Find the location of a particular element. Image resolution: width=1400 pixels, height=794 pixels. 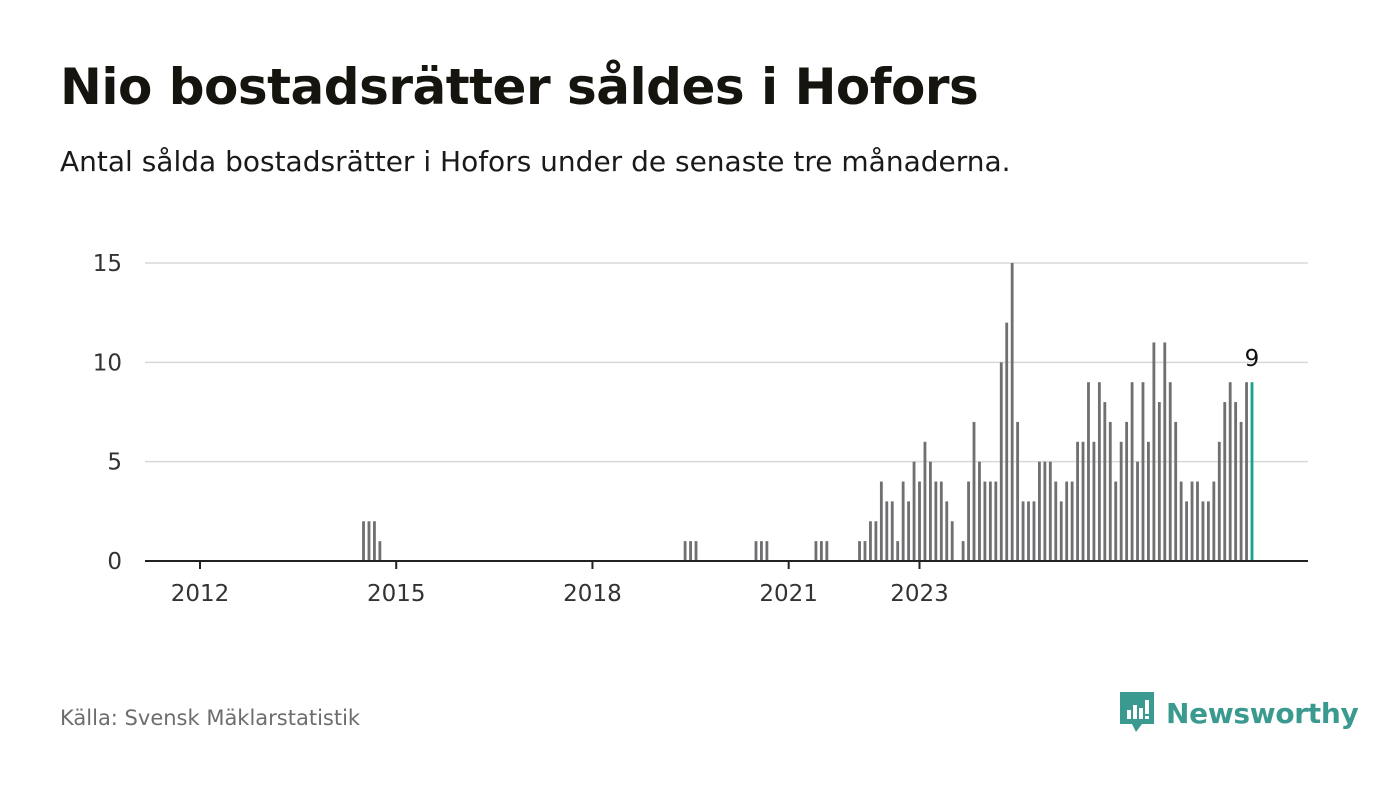

brand-logo: Newsworthy is located at coordinates (1238, 713).